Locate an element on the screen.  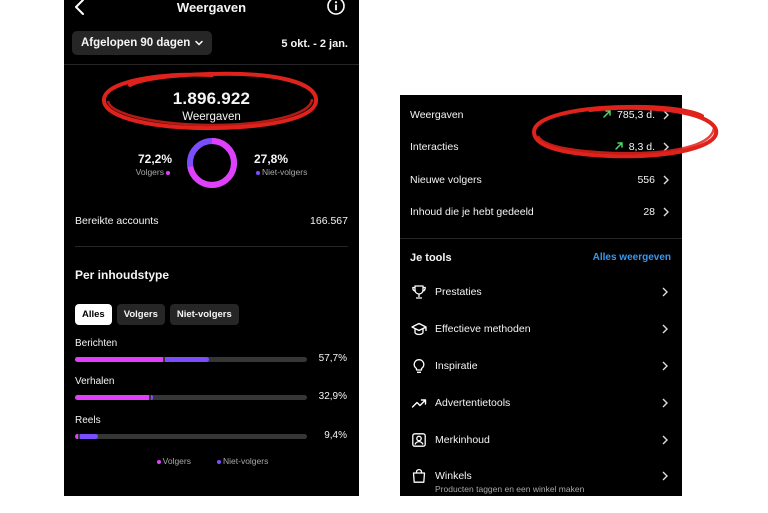
content-type-percentage: 32,9% is located at coordinates (332, 396).